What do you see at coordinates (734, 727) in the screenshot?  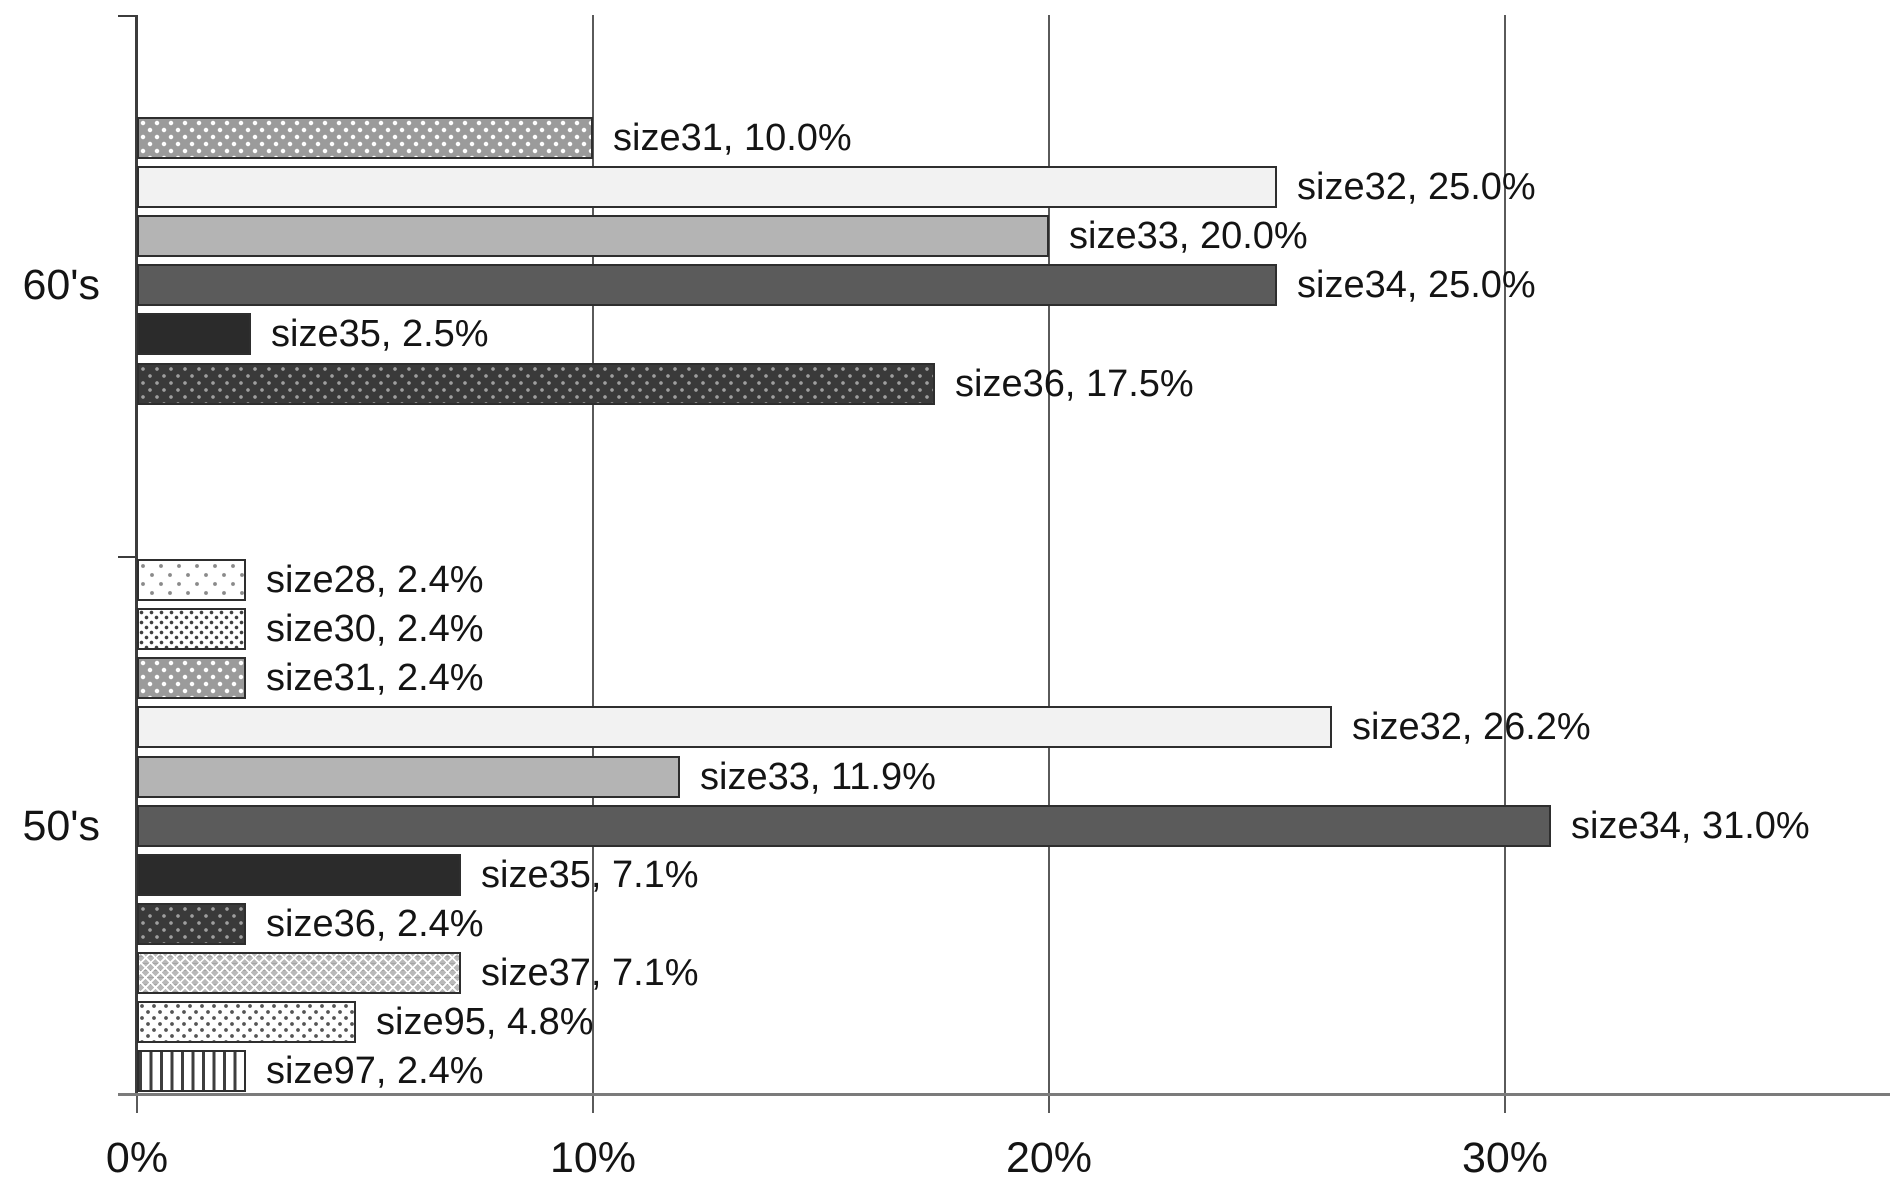 I see `bar-50s-size32` at bounding box center [734, 727].